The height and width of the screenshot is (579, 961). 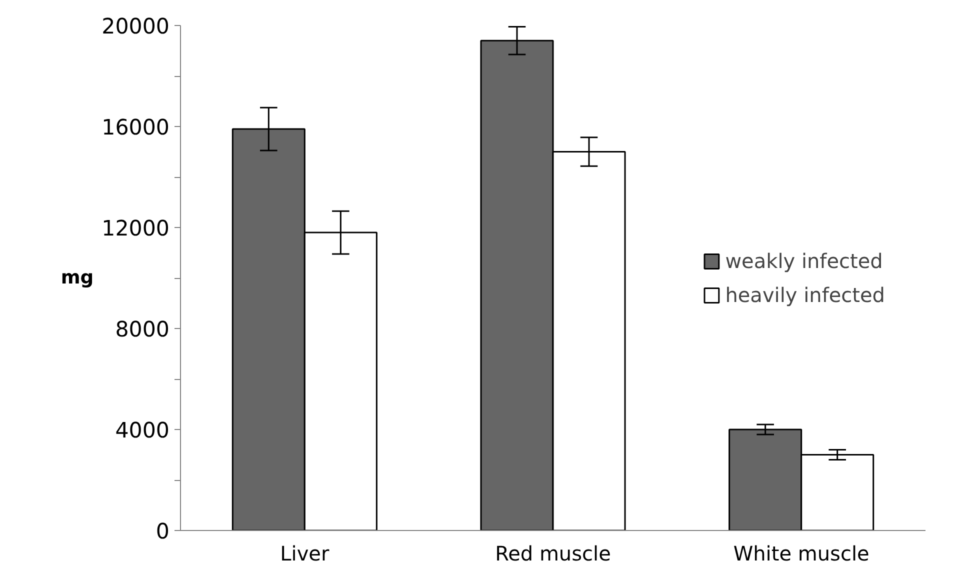 What do you see at coordinates (77, 278) in the screenshot?
I see `y-axis-title: mg` at bounding box center [77, 278].